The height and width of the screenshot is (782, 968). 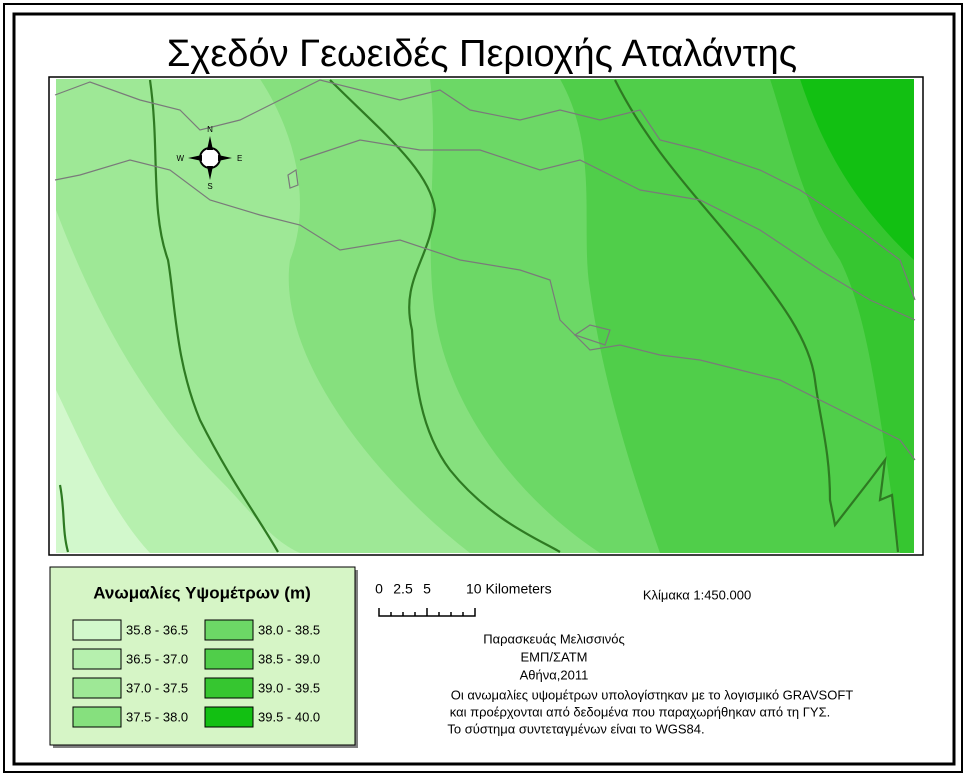 I want to click on scale-label: 10 Kilometers, so click(x=509, y=589).